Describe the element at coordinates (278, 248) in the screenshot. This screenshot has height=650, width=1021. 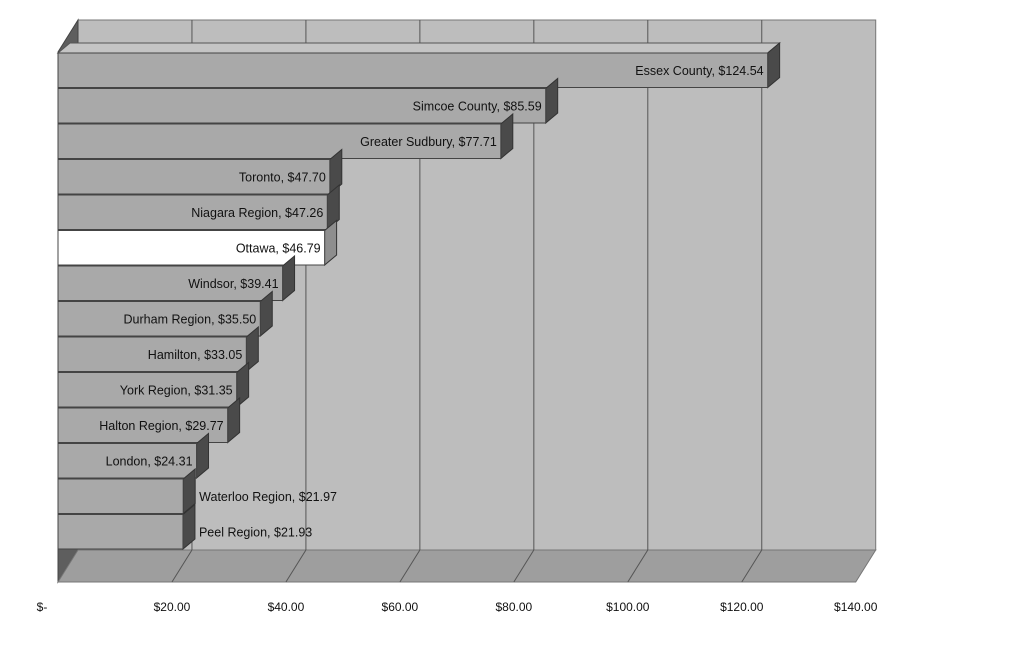
I see `bar-label: Ottawa, $46.79` at that location.